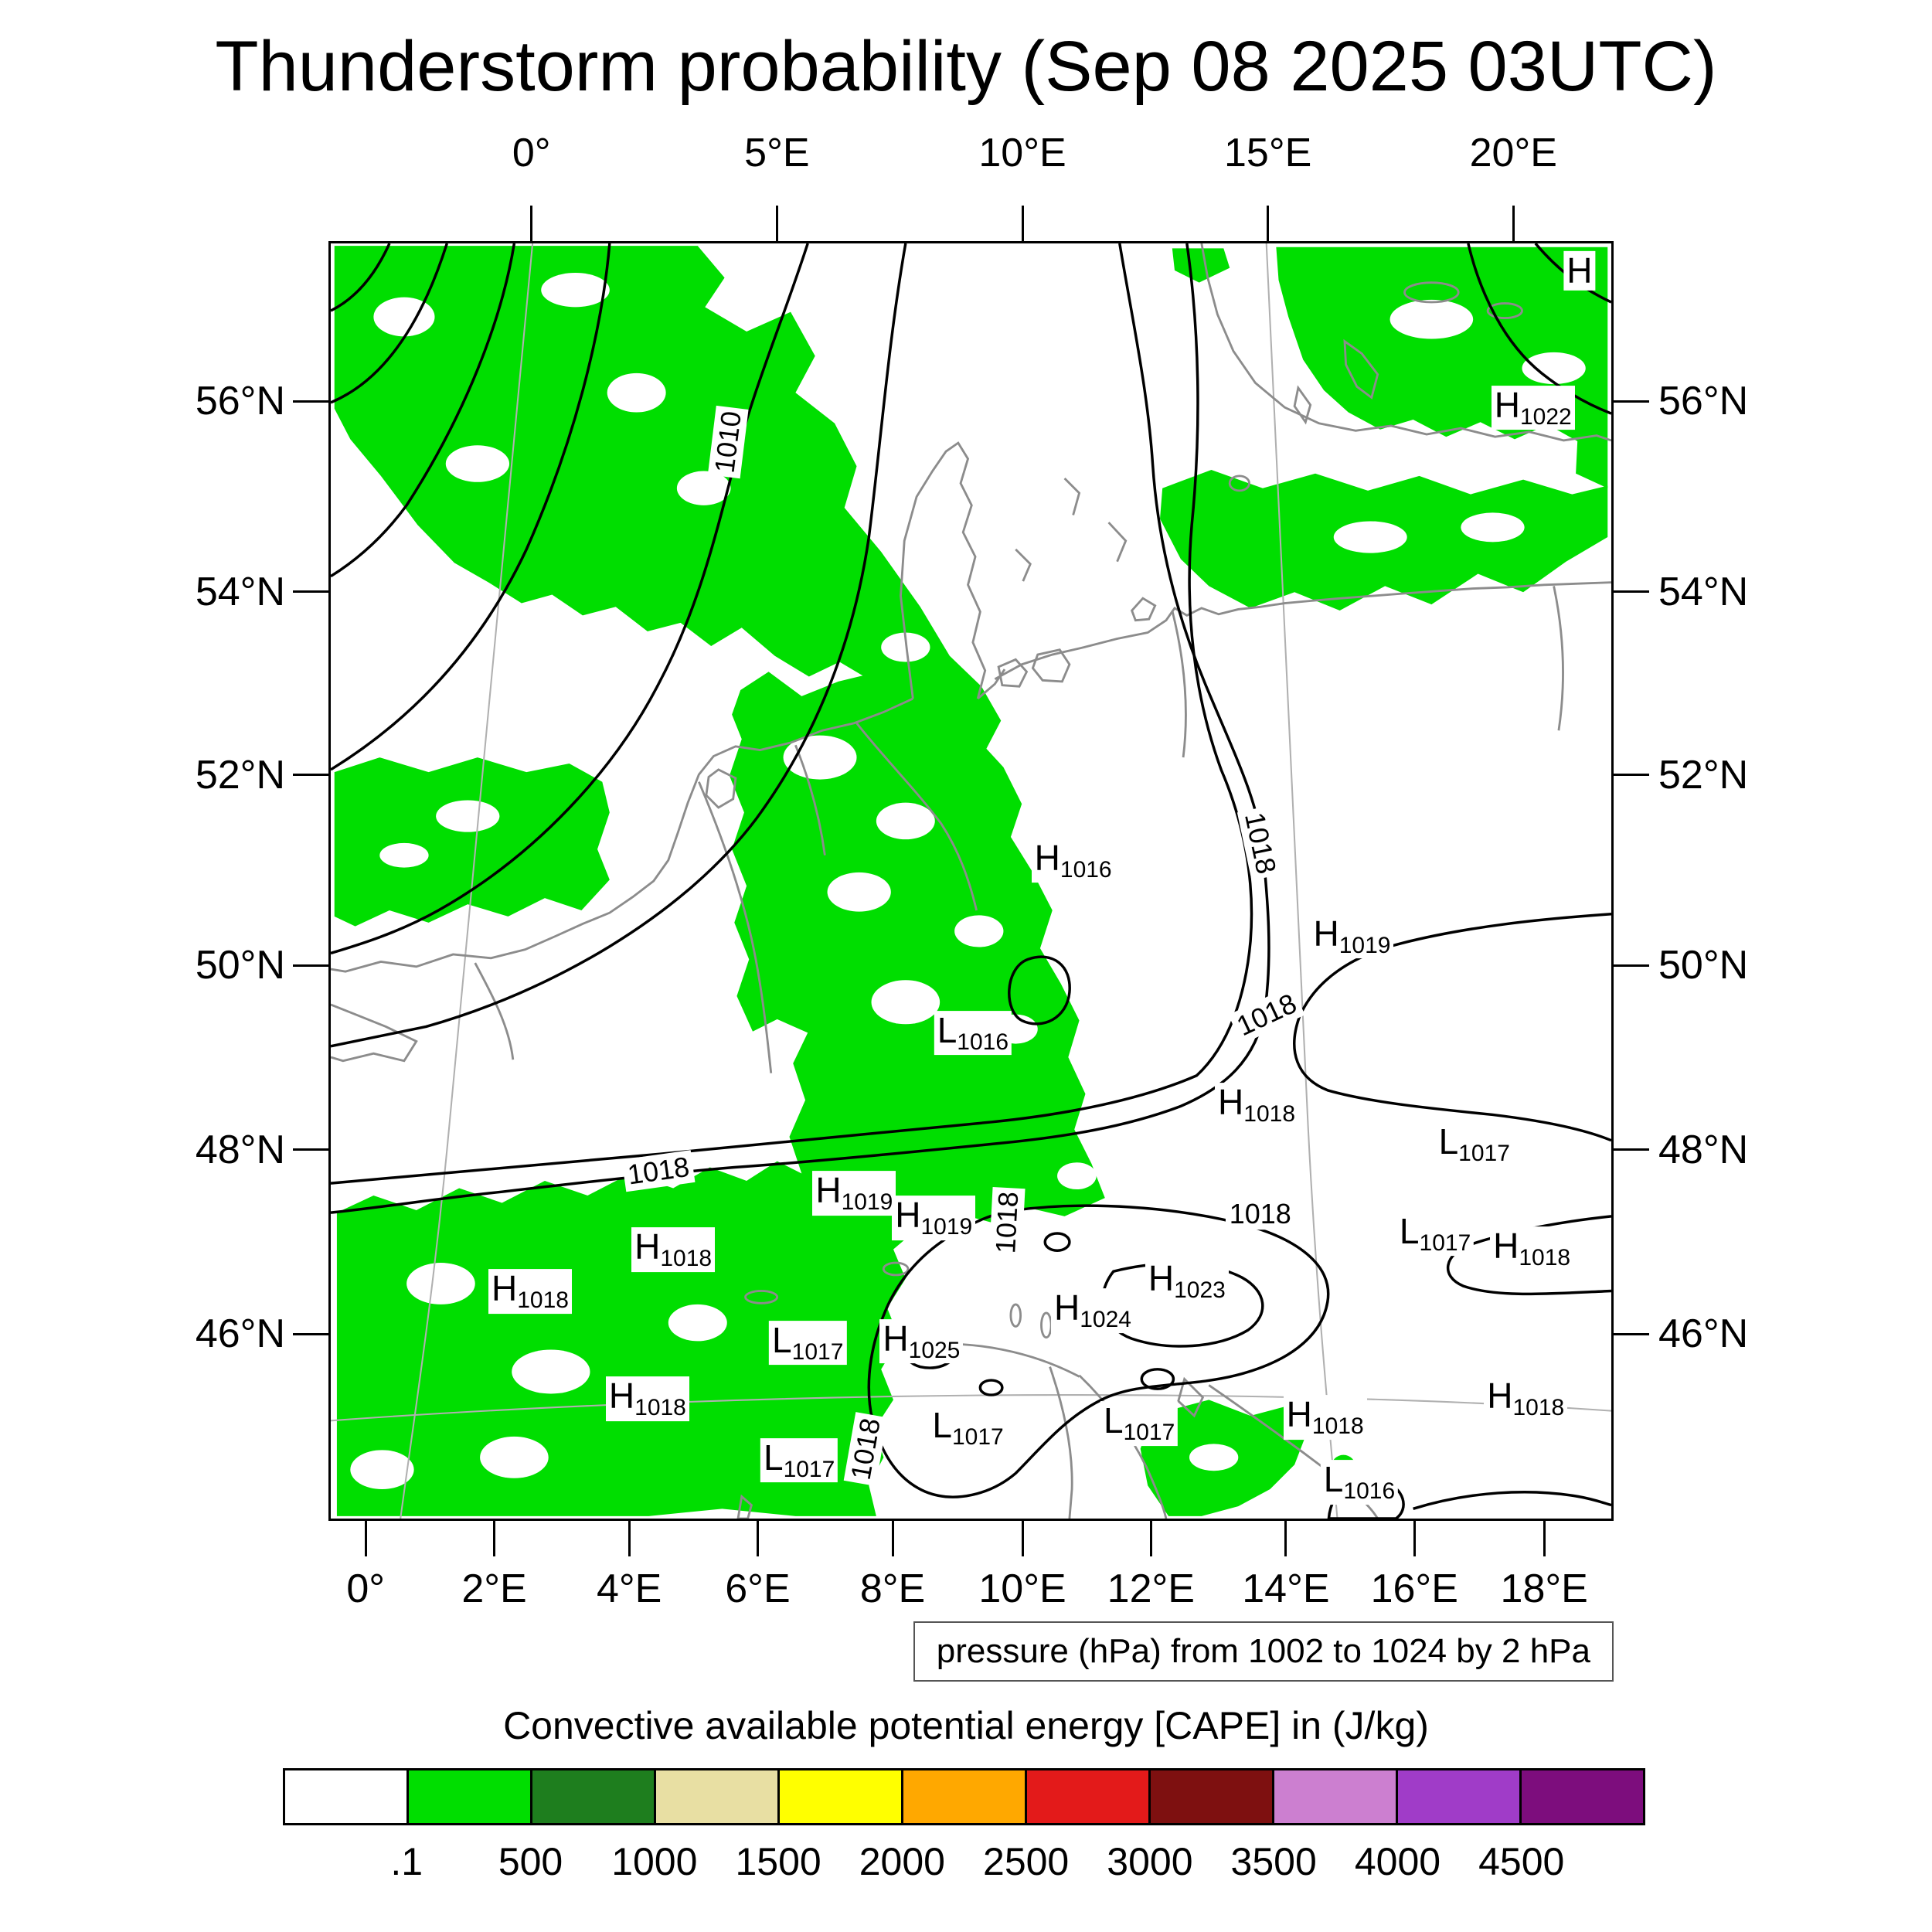 The height and width of the screenshot is (1932, 1932). Describe the element at coordinates (854, 1193) in the screenshot. I see `pressure-marker-h1019: H1019` at that location.